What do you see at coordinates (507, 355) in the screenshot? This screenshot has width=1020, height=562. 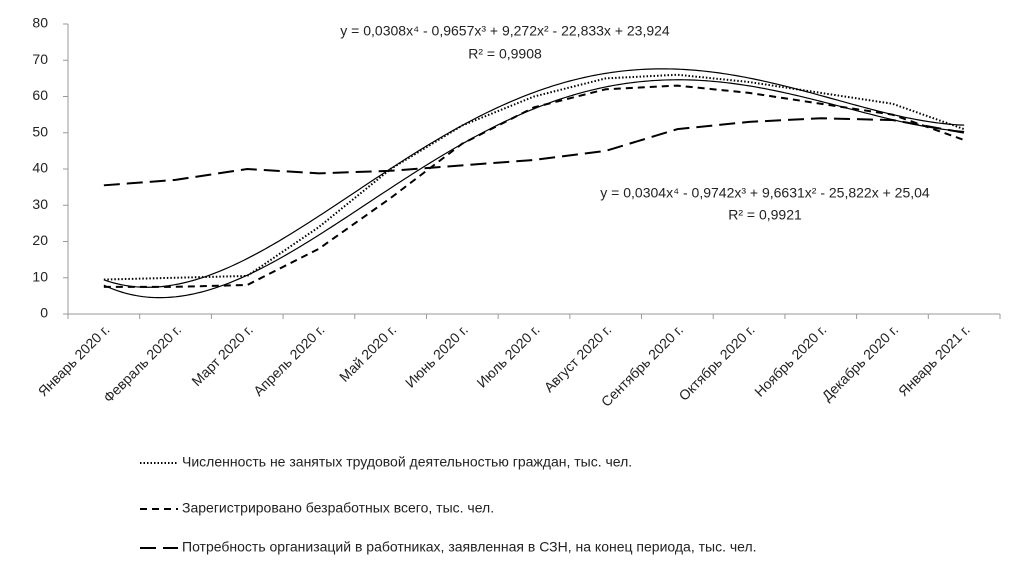 I see `x-tick-label: Июль 2020 г.` at bounding box center [507, 355].